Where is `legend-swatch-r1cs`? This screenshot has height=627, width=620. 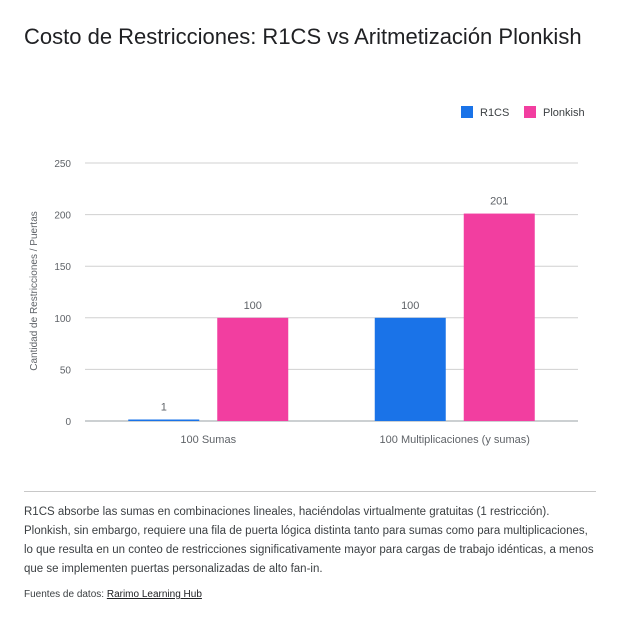 legend-swatch-r1cs is located at coordinates (467, 112).